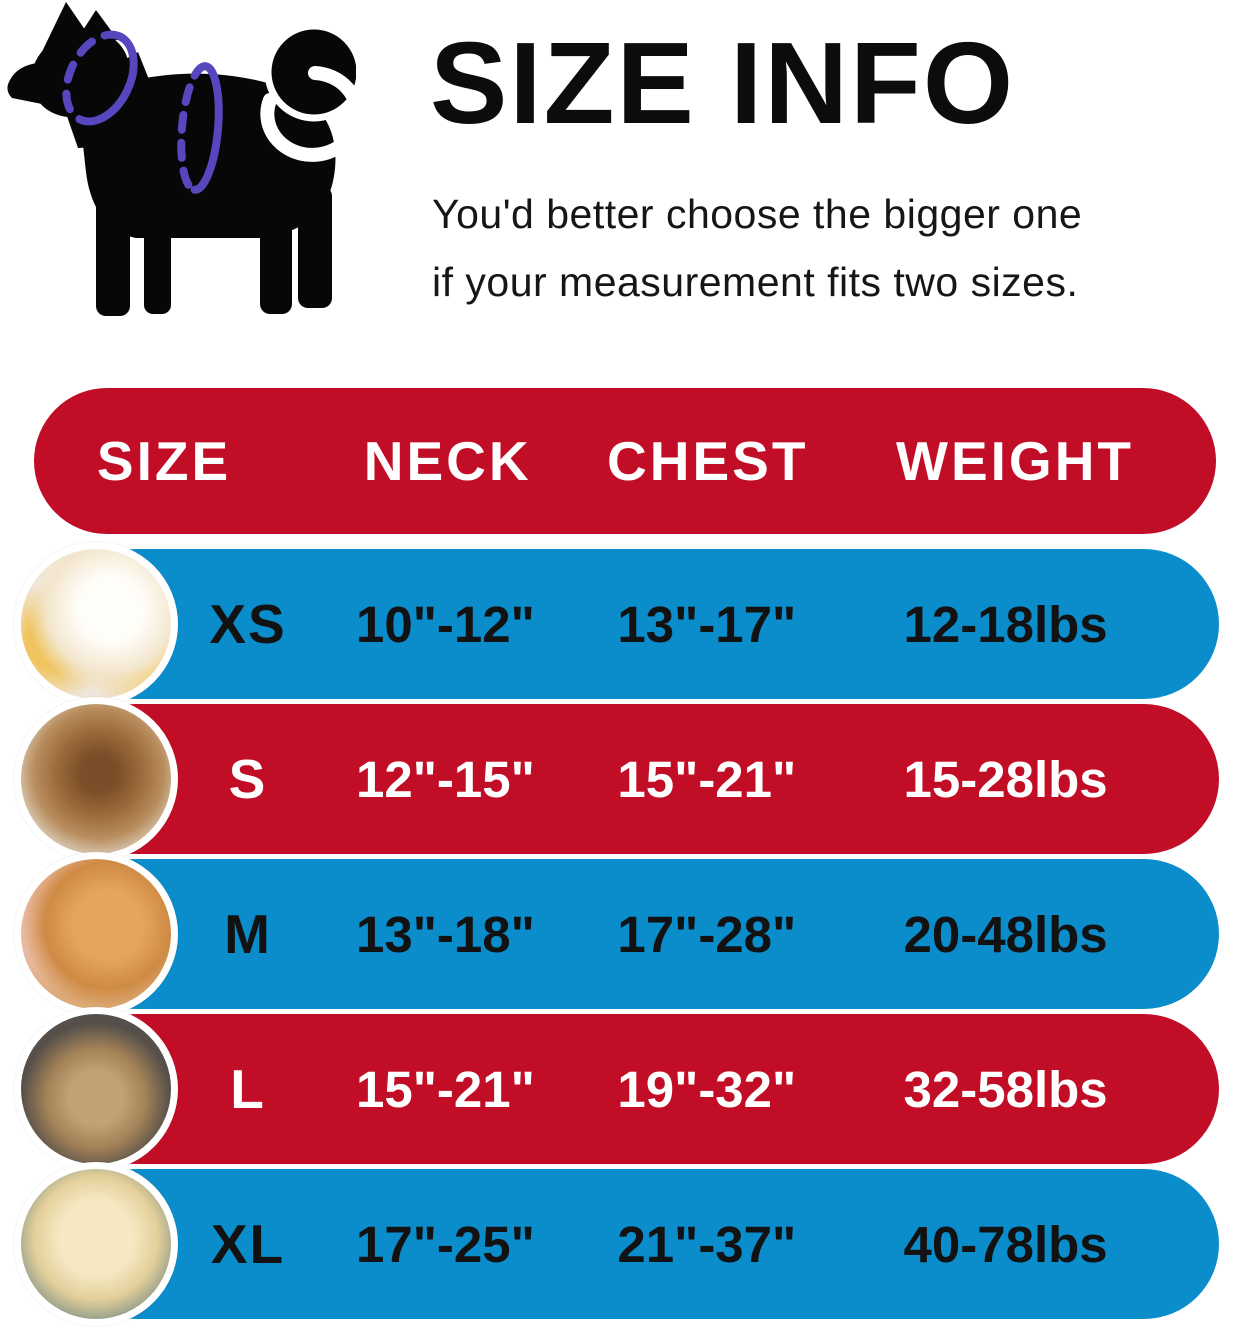 The height and width of the screenshot is (1331, 1248). I want to click on dog-photo-french-bulldog, so click(96, 1089).